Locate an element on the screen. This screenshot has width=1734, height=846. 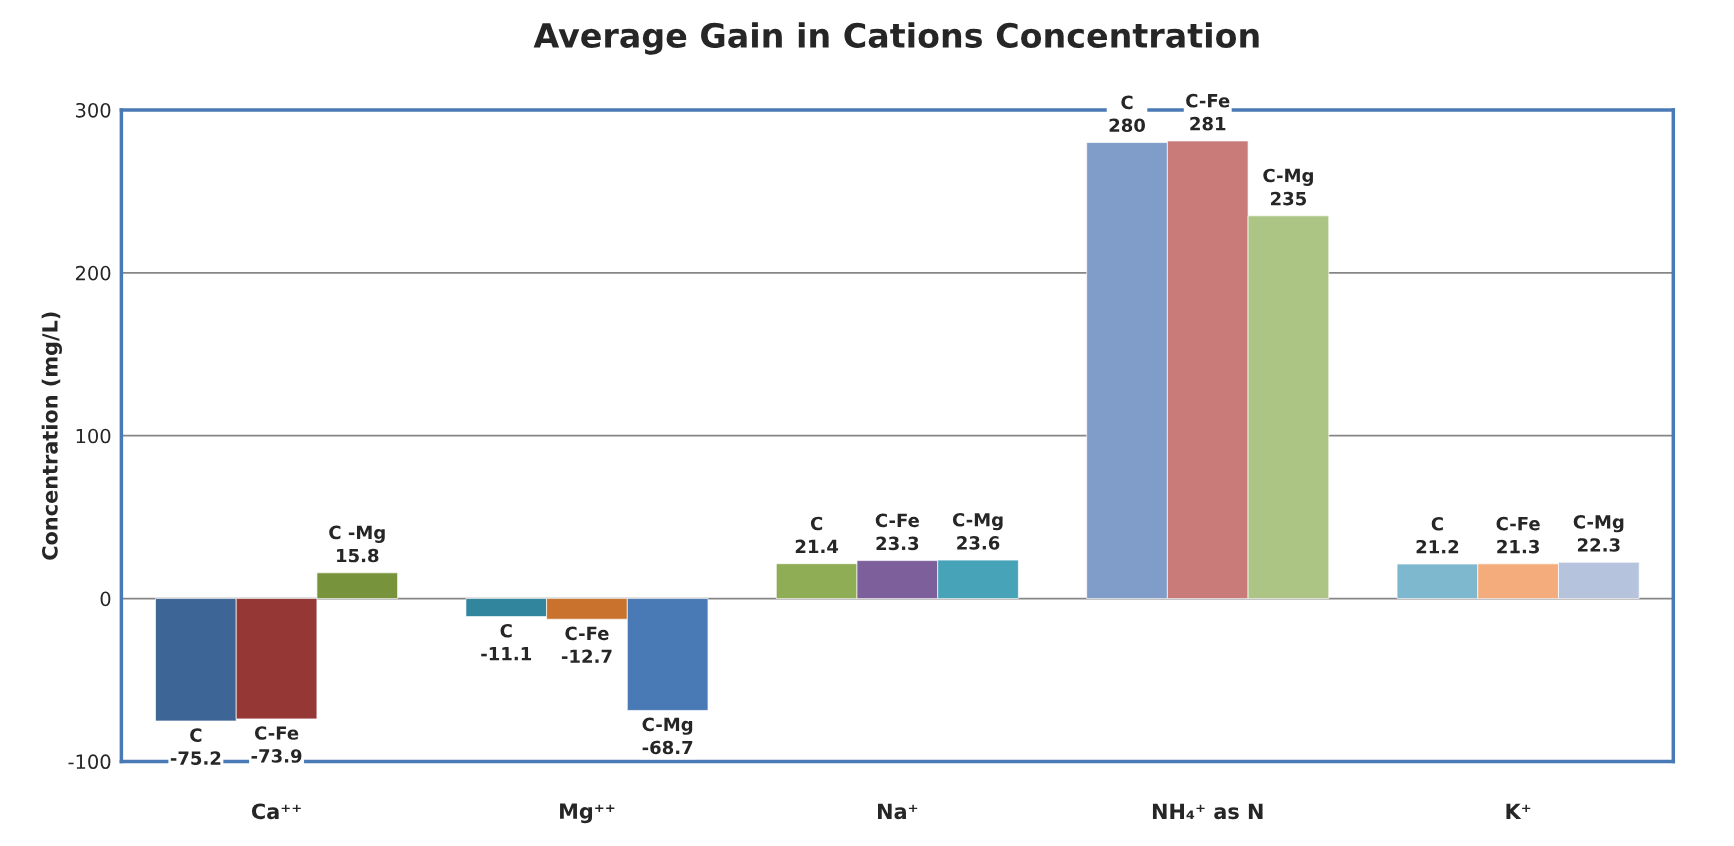
y-tick-label: 200 is located at coordinates (93, 273).